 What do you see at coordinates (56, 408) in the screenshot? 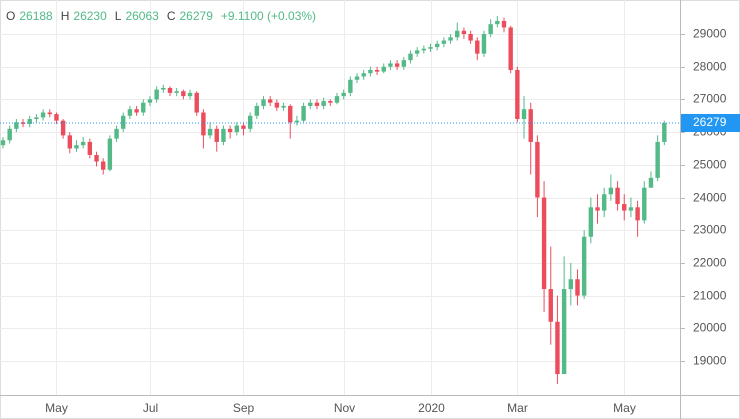
I see `x-tick-label: May` at bounding box center [56, 408].